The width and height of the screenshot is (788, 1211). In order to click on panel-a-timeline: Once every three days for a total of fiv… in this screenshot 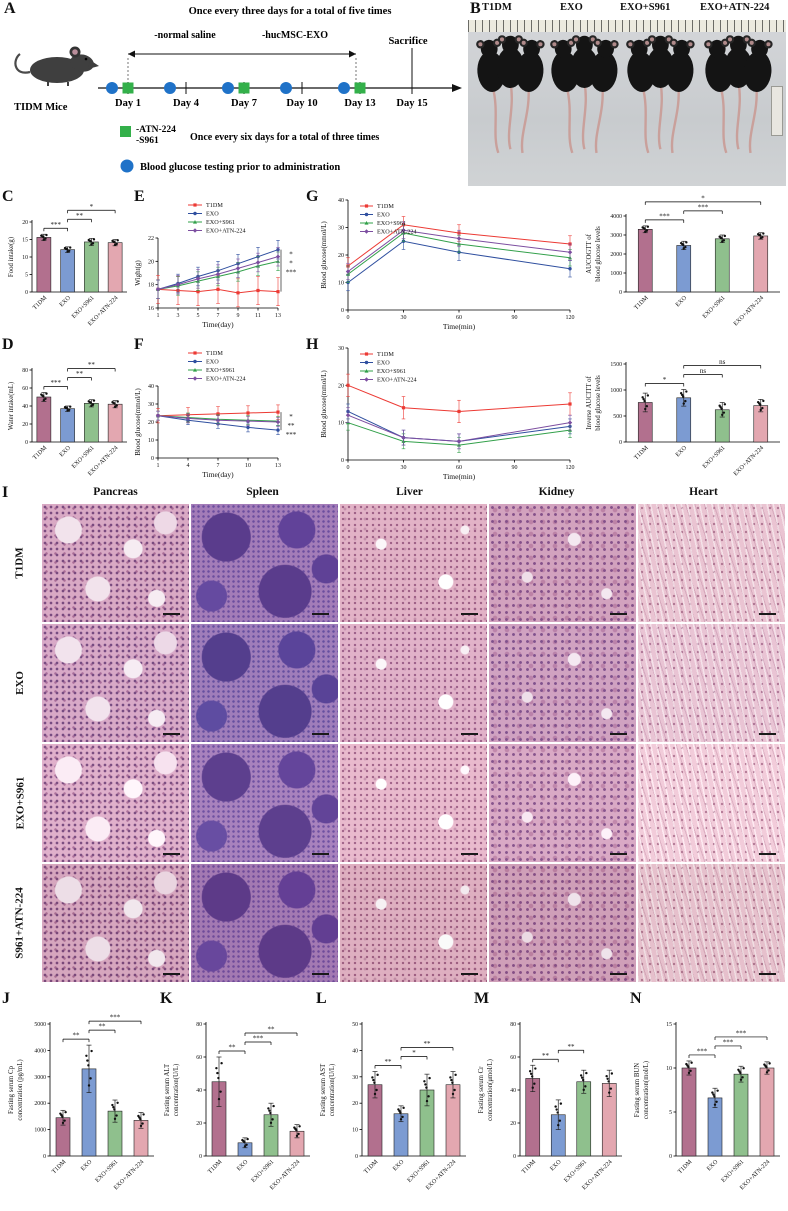, I will do `click(238, 89)`.